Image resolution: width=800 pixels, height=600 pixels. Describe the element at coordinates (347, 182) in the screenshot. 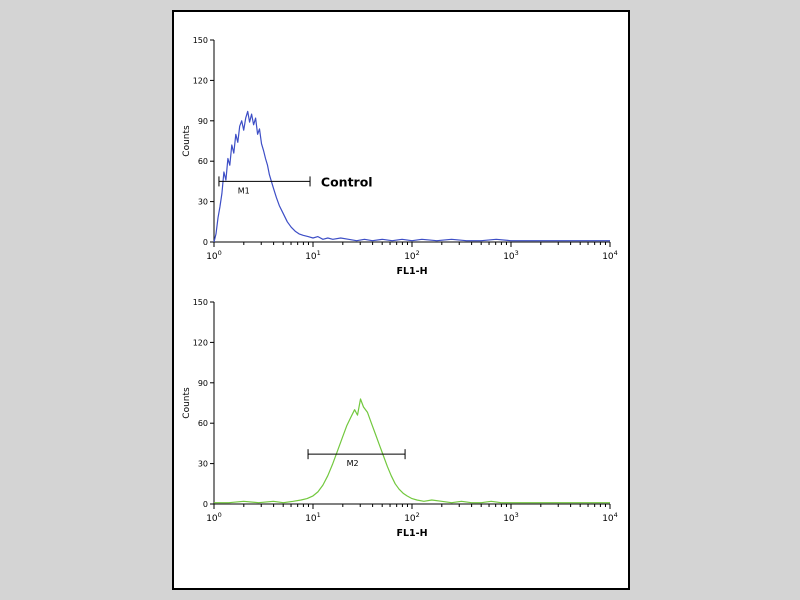

I see `annotation-text: Control` at that location.